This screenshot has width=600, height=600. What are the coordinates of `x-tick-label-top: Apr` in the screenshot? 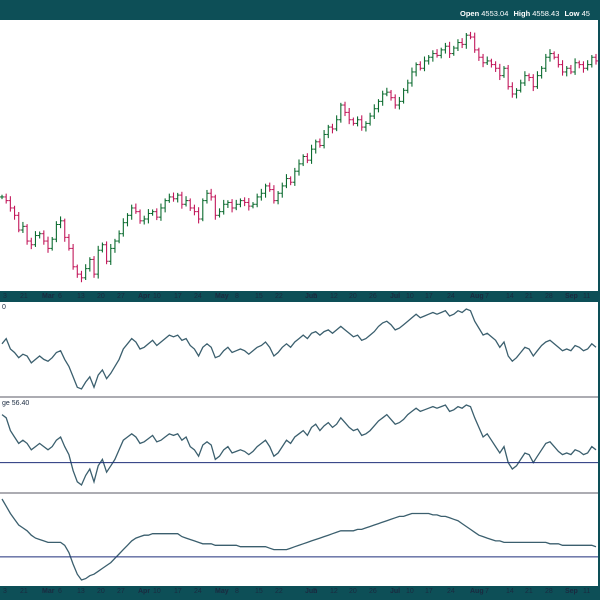 It's located at (144, 296).